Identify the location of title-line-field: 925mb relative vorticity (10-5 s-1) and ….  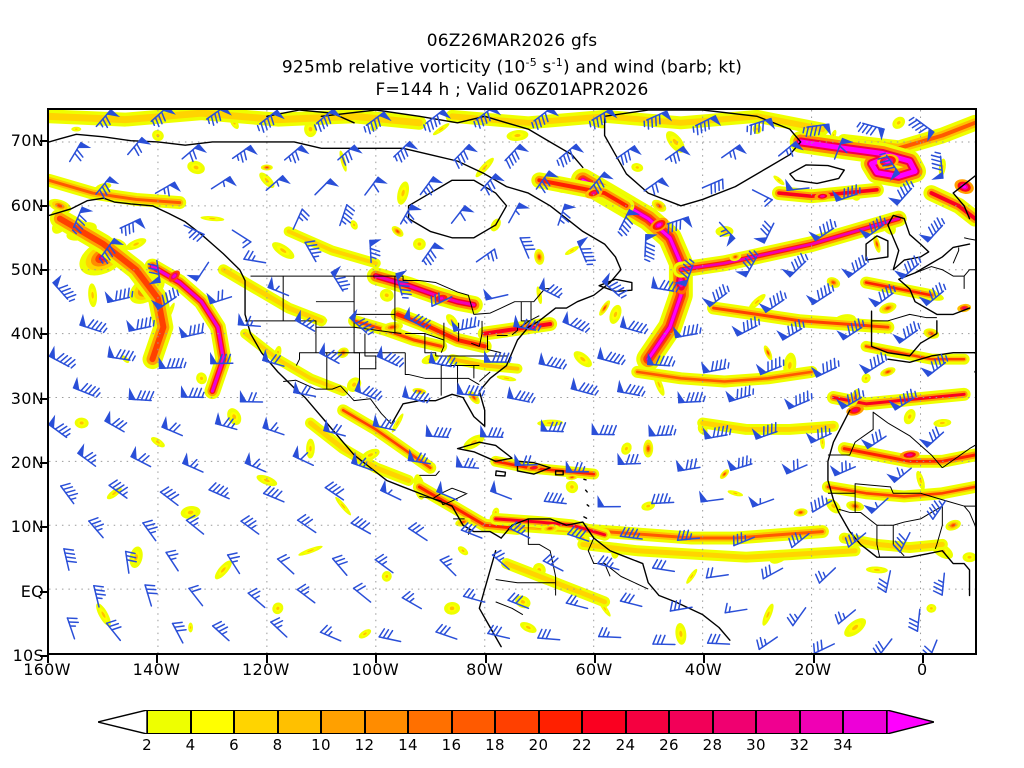
(512, 65).